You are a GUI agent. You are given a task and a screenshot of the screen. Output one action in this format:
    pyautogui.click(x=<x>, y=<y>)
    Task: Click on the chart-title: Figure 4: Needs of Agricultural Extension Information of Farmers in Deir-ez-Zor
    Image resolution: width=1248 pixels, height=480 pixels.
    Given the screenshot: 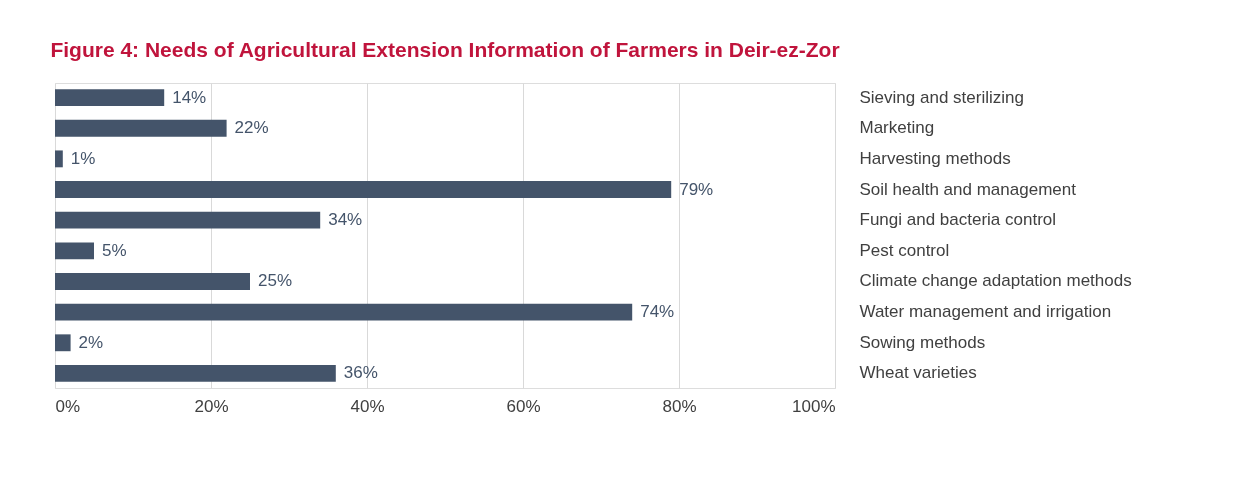 What is the action you would take?
    pyautogui.click(x=445, y=49)
    